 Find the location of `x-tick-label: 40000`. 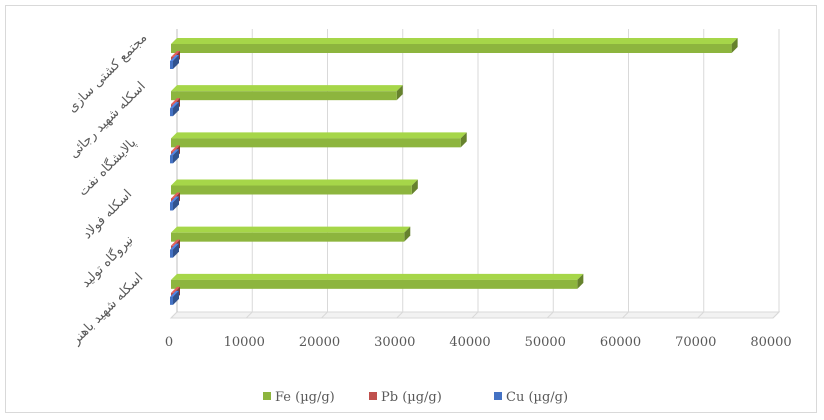

x-tick-label: 40000 is located at coordinates (469, 342).